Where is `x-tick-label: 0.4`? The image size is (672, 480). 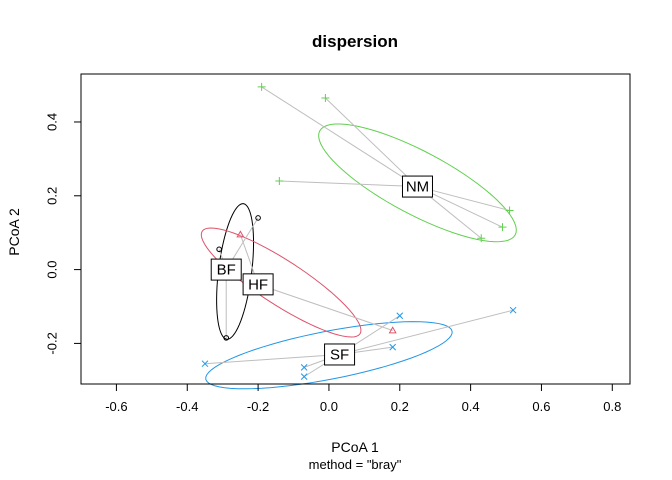
x-tick-label: 0.4 is located at coordinates (471, 406).